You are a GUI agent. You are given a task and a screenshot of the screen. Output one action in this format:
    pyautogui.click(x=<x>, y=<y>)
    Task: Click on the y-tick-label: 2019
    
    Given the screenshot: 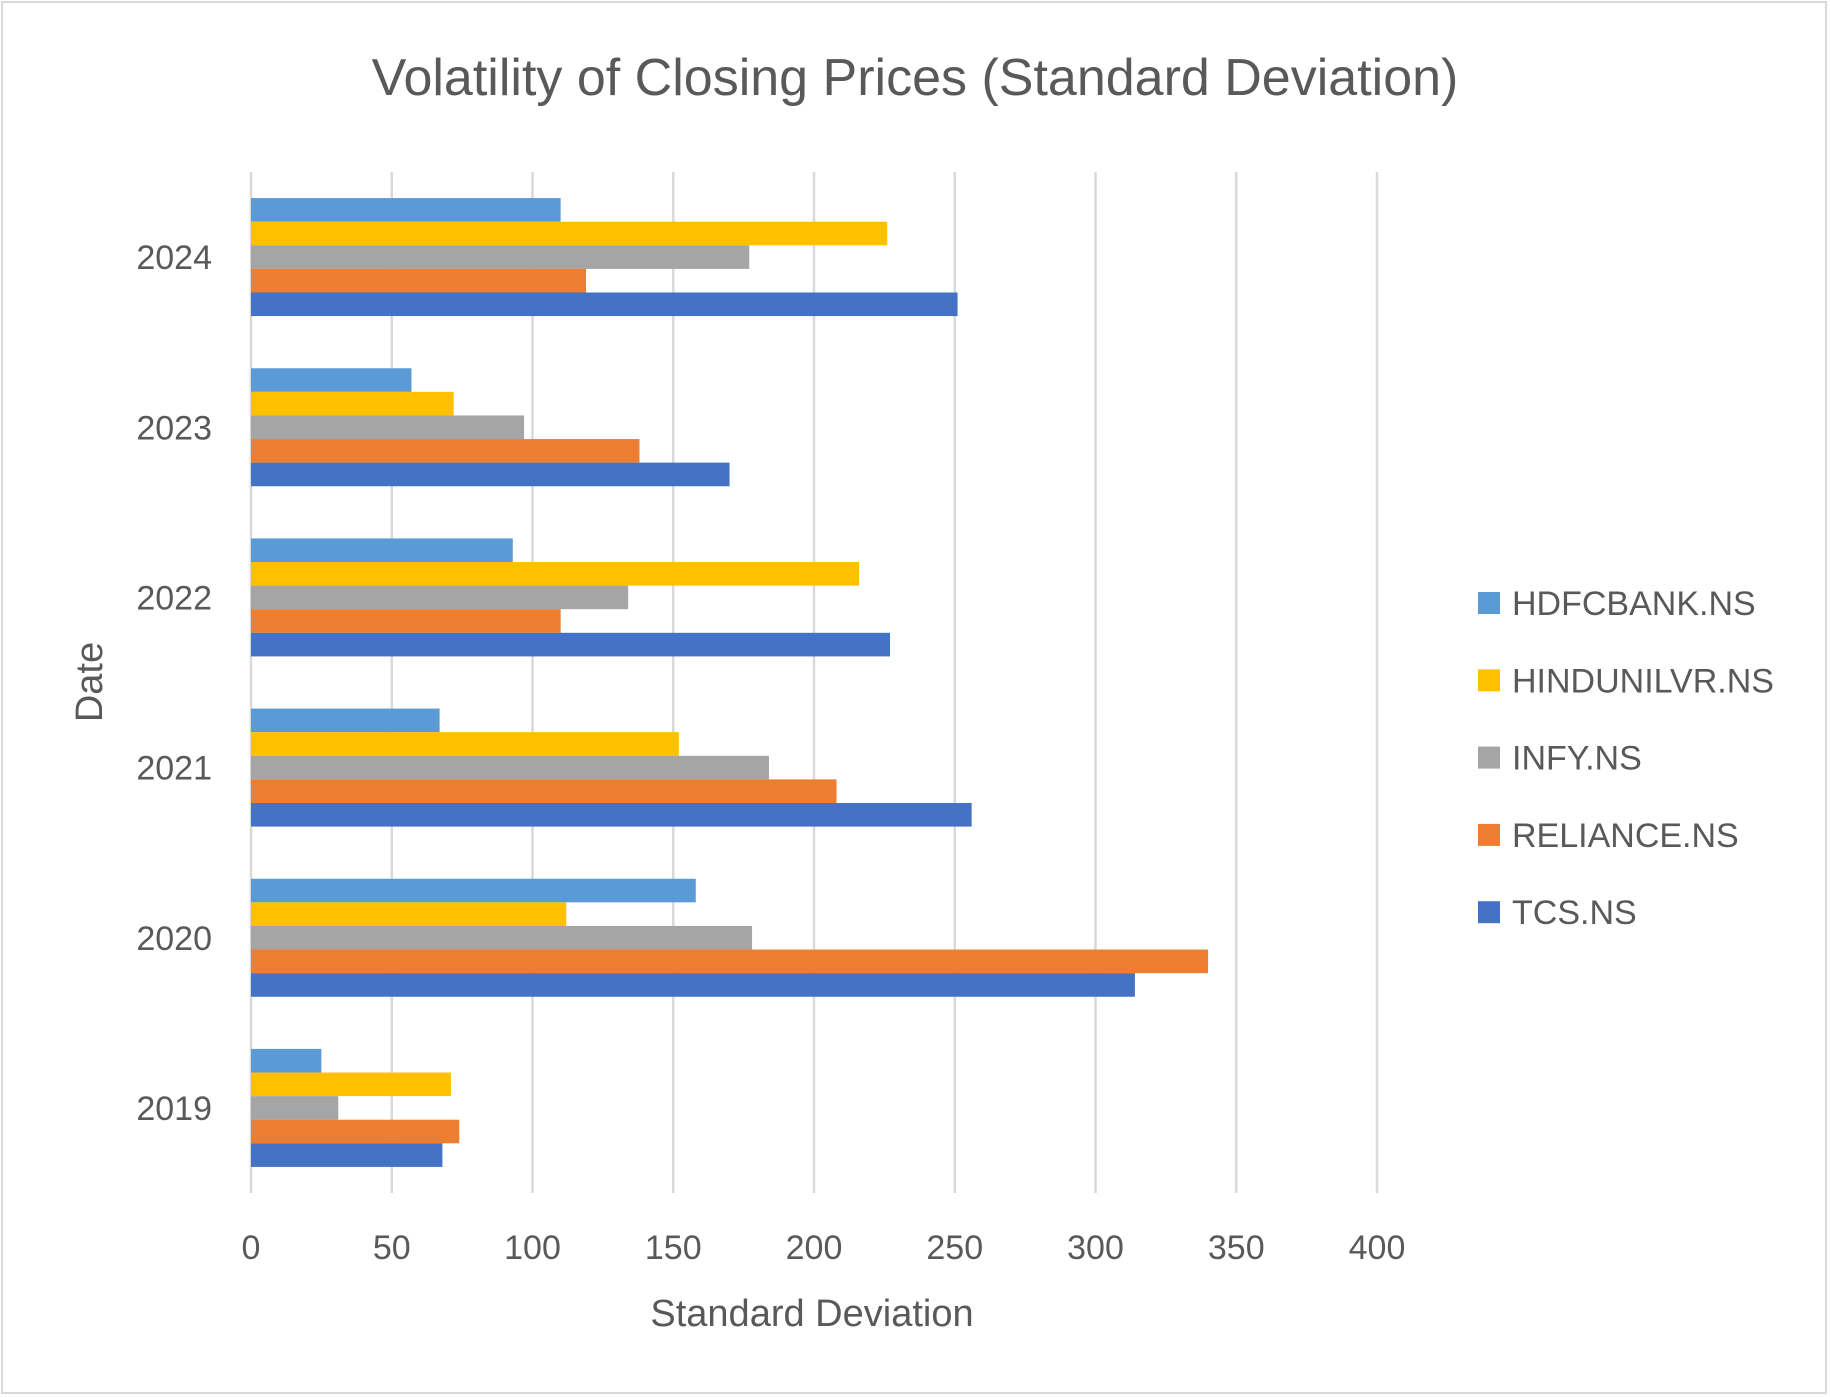 What is the action you would take?
    pyautogui.click(x=174, y=1109)
    